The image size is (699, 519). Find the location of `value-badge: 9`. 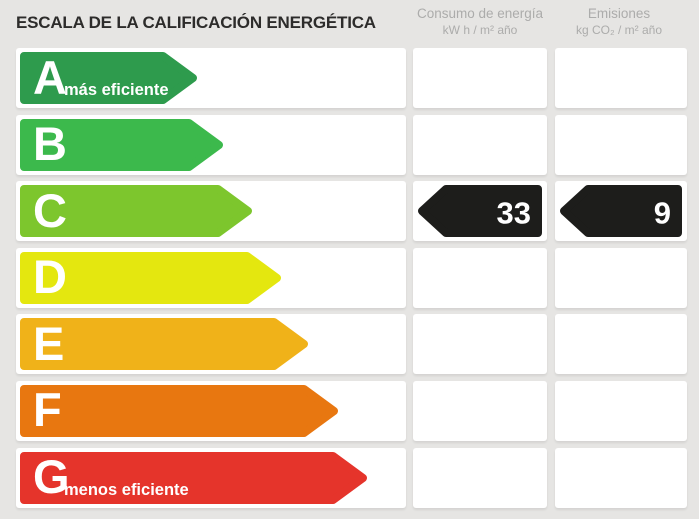

value-badge: 9 is located at coordinates (621, 211).